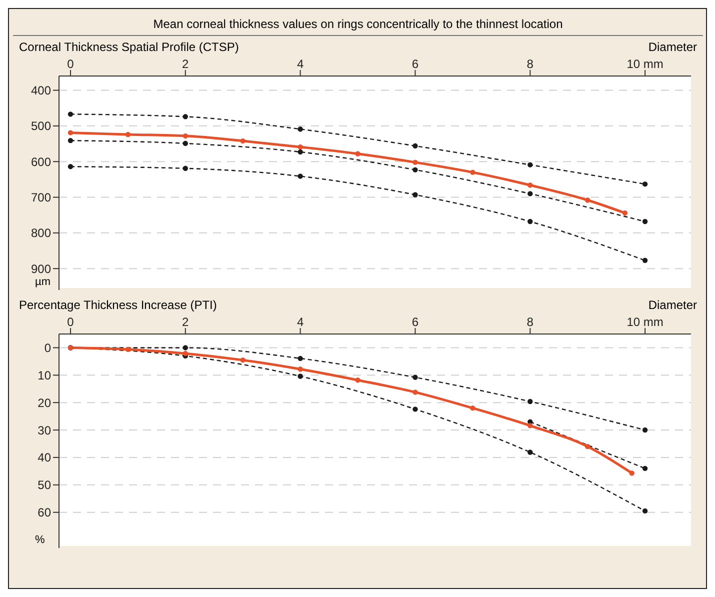 Image resolution: width=715 pixels, height=597 pixels. What do you see at coordinates (45, 457) in the screenshot?
I see `y-tick-label: 40` at bounding box center [45, 457].